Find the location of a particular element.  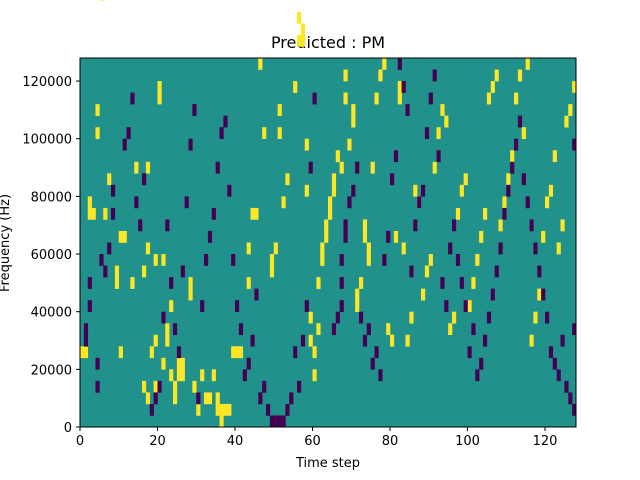

chart-title: Predicted : PM is located at coordinates (328, 42).